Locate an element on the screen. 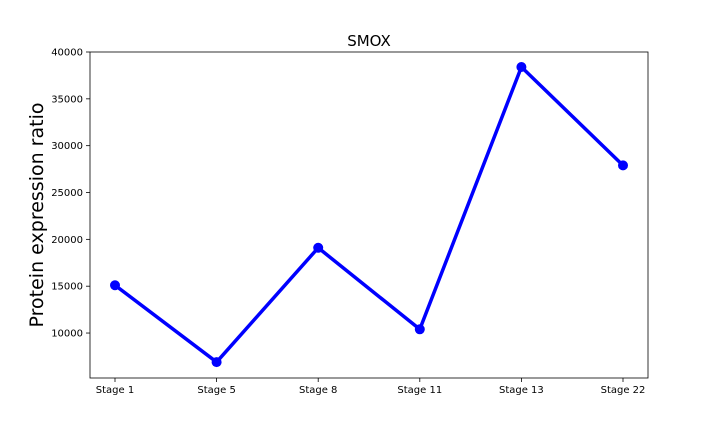 The width and height of the screenshot is (720, 436). y-tick-label: 25000 is located at coordinates (67, 193).